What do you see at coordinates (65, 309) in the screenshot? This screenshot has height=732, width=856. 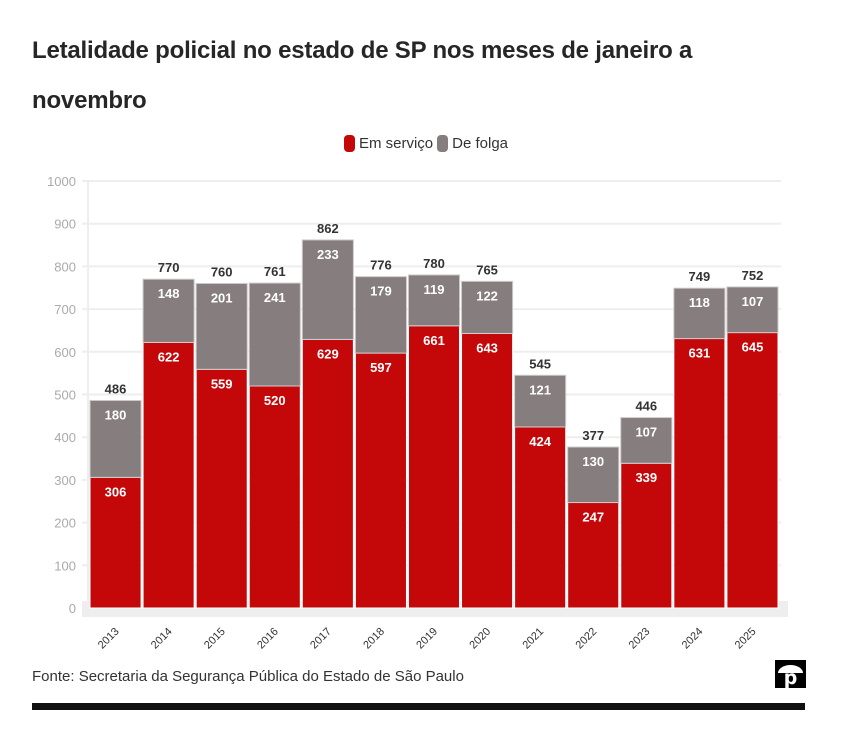 I see `y-tick-label: 700` at bounding box center [65, 309].